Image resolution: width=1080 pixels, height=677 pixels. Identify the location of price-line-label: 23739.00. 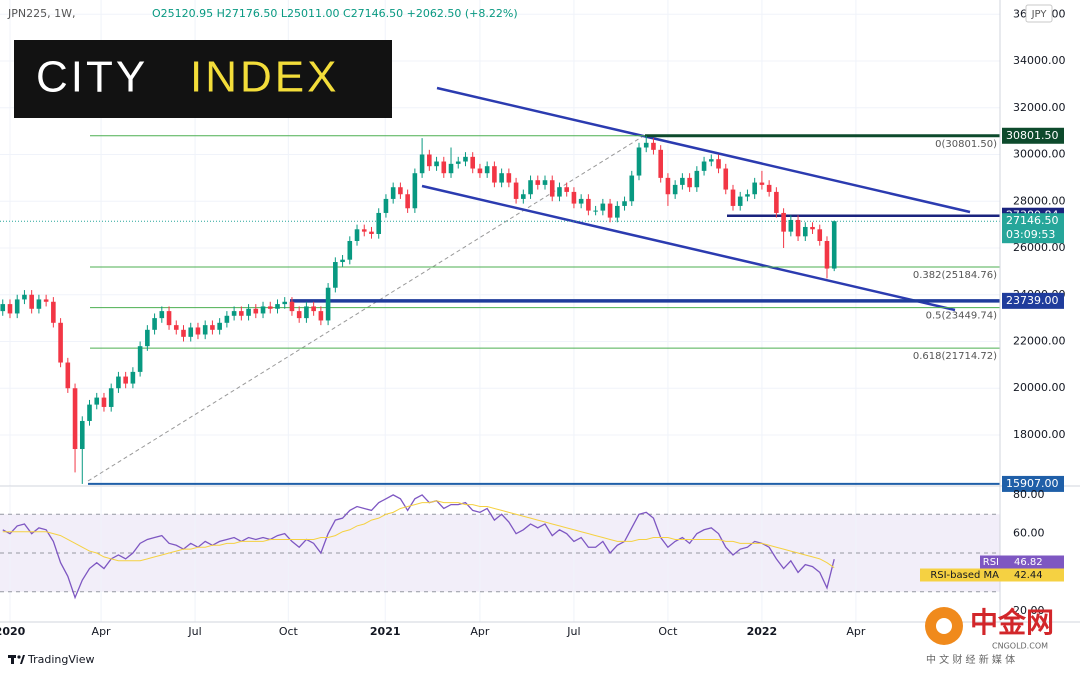
(1032, 300).